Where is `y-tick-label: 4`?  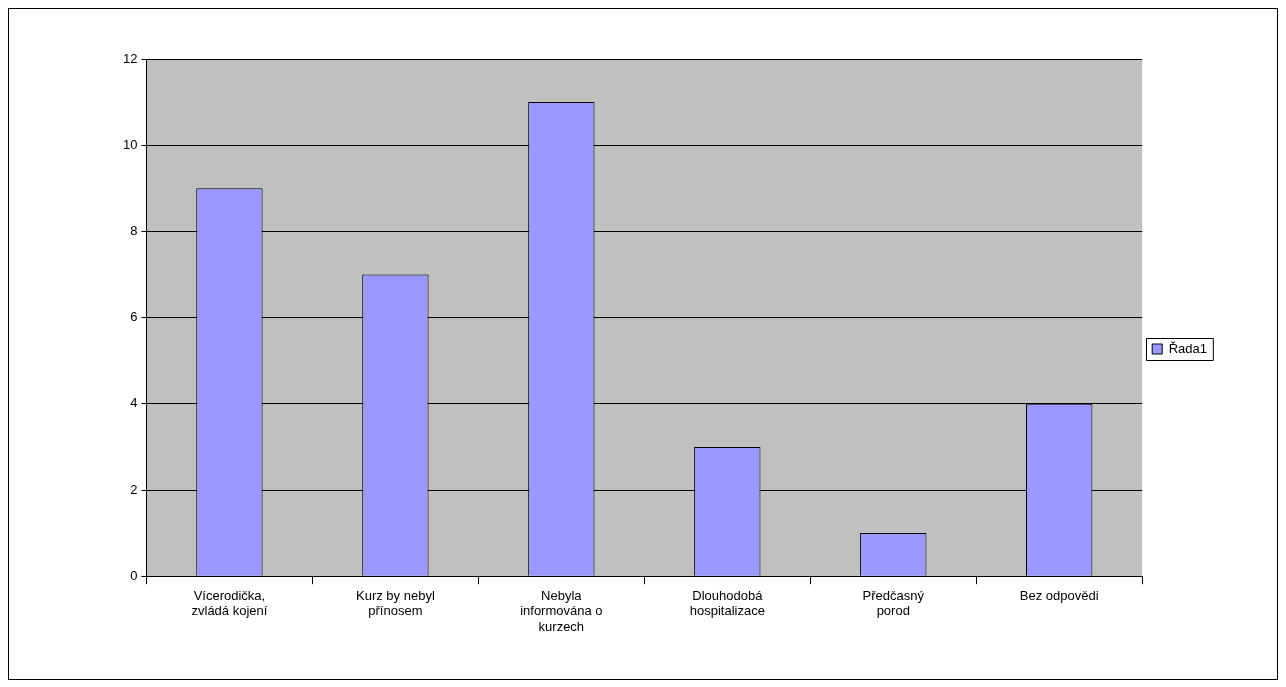 y-tick-label: 4 is located at coordinates (134, 403).